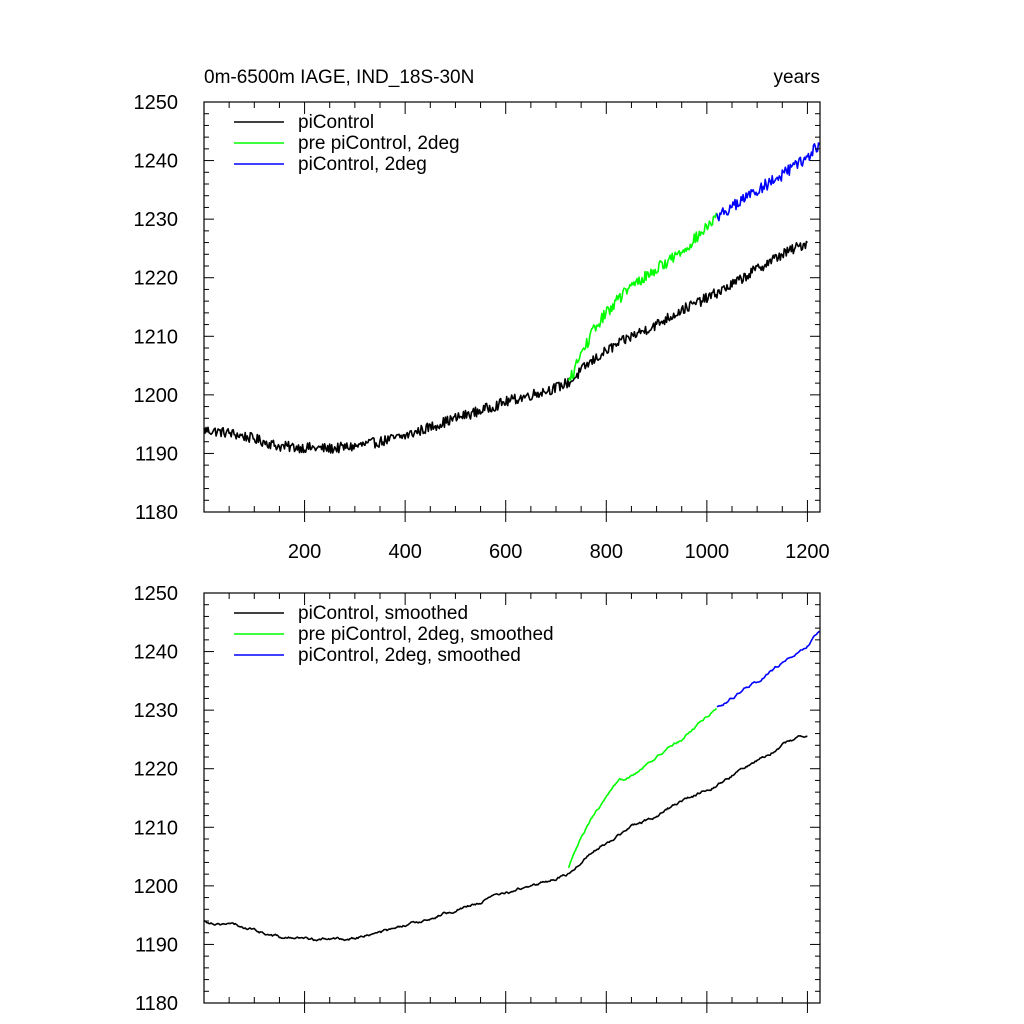 The height and width of the screenshot is (1024, 1024). Describe the element at coordinates (606, 552) in the screenshot. I see `x-tick-label: 800` at that location.